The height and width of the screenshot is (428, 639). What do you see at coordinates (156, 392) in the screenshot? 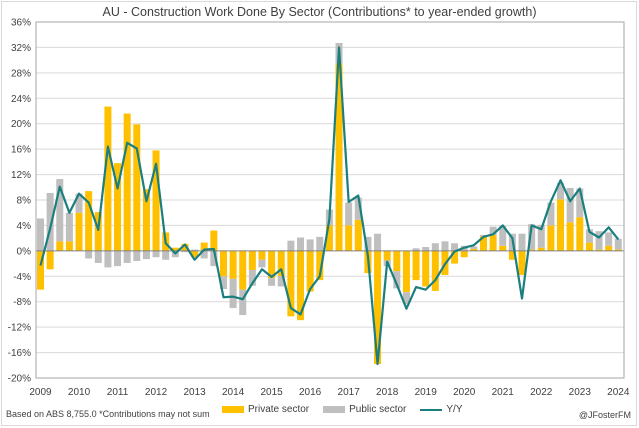
I see `x-tick-label: 2012` at bounding box center [156, 392].